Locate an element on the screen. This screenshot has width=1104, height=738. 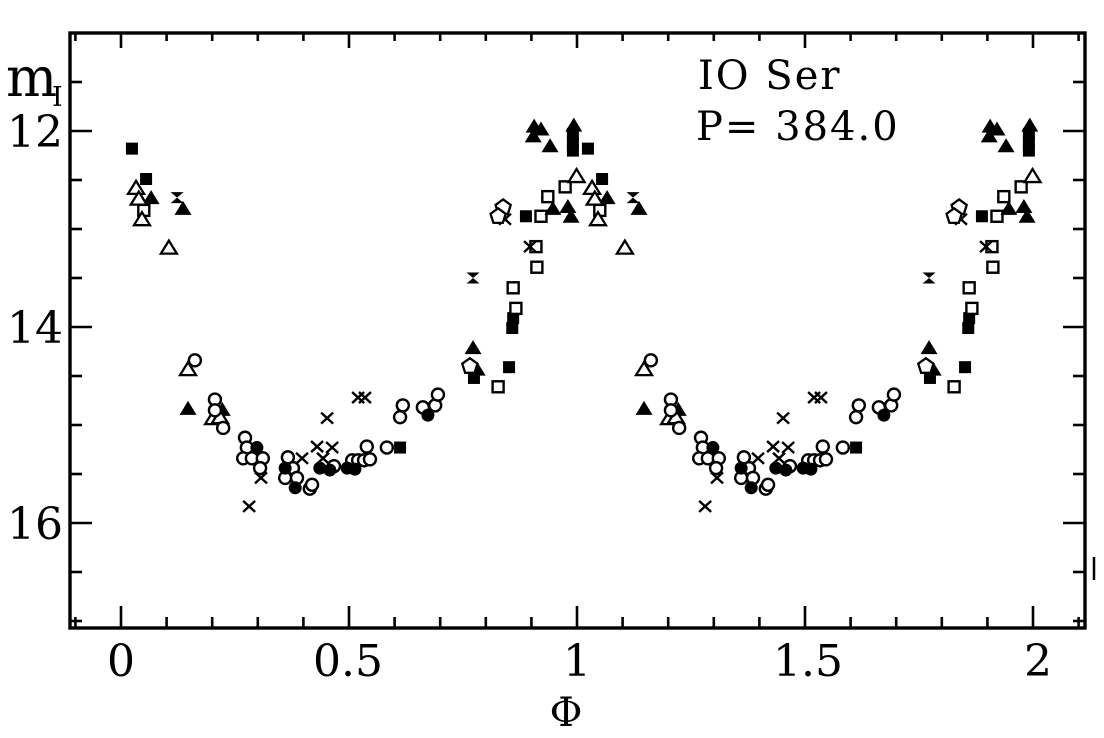
x-tick-label-05: 0.5 is located at coordinates (348, 661).